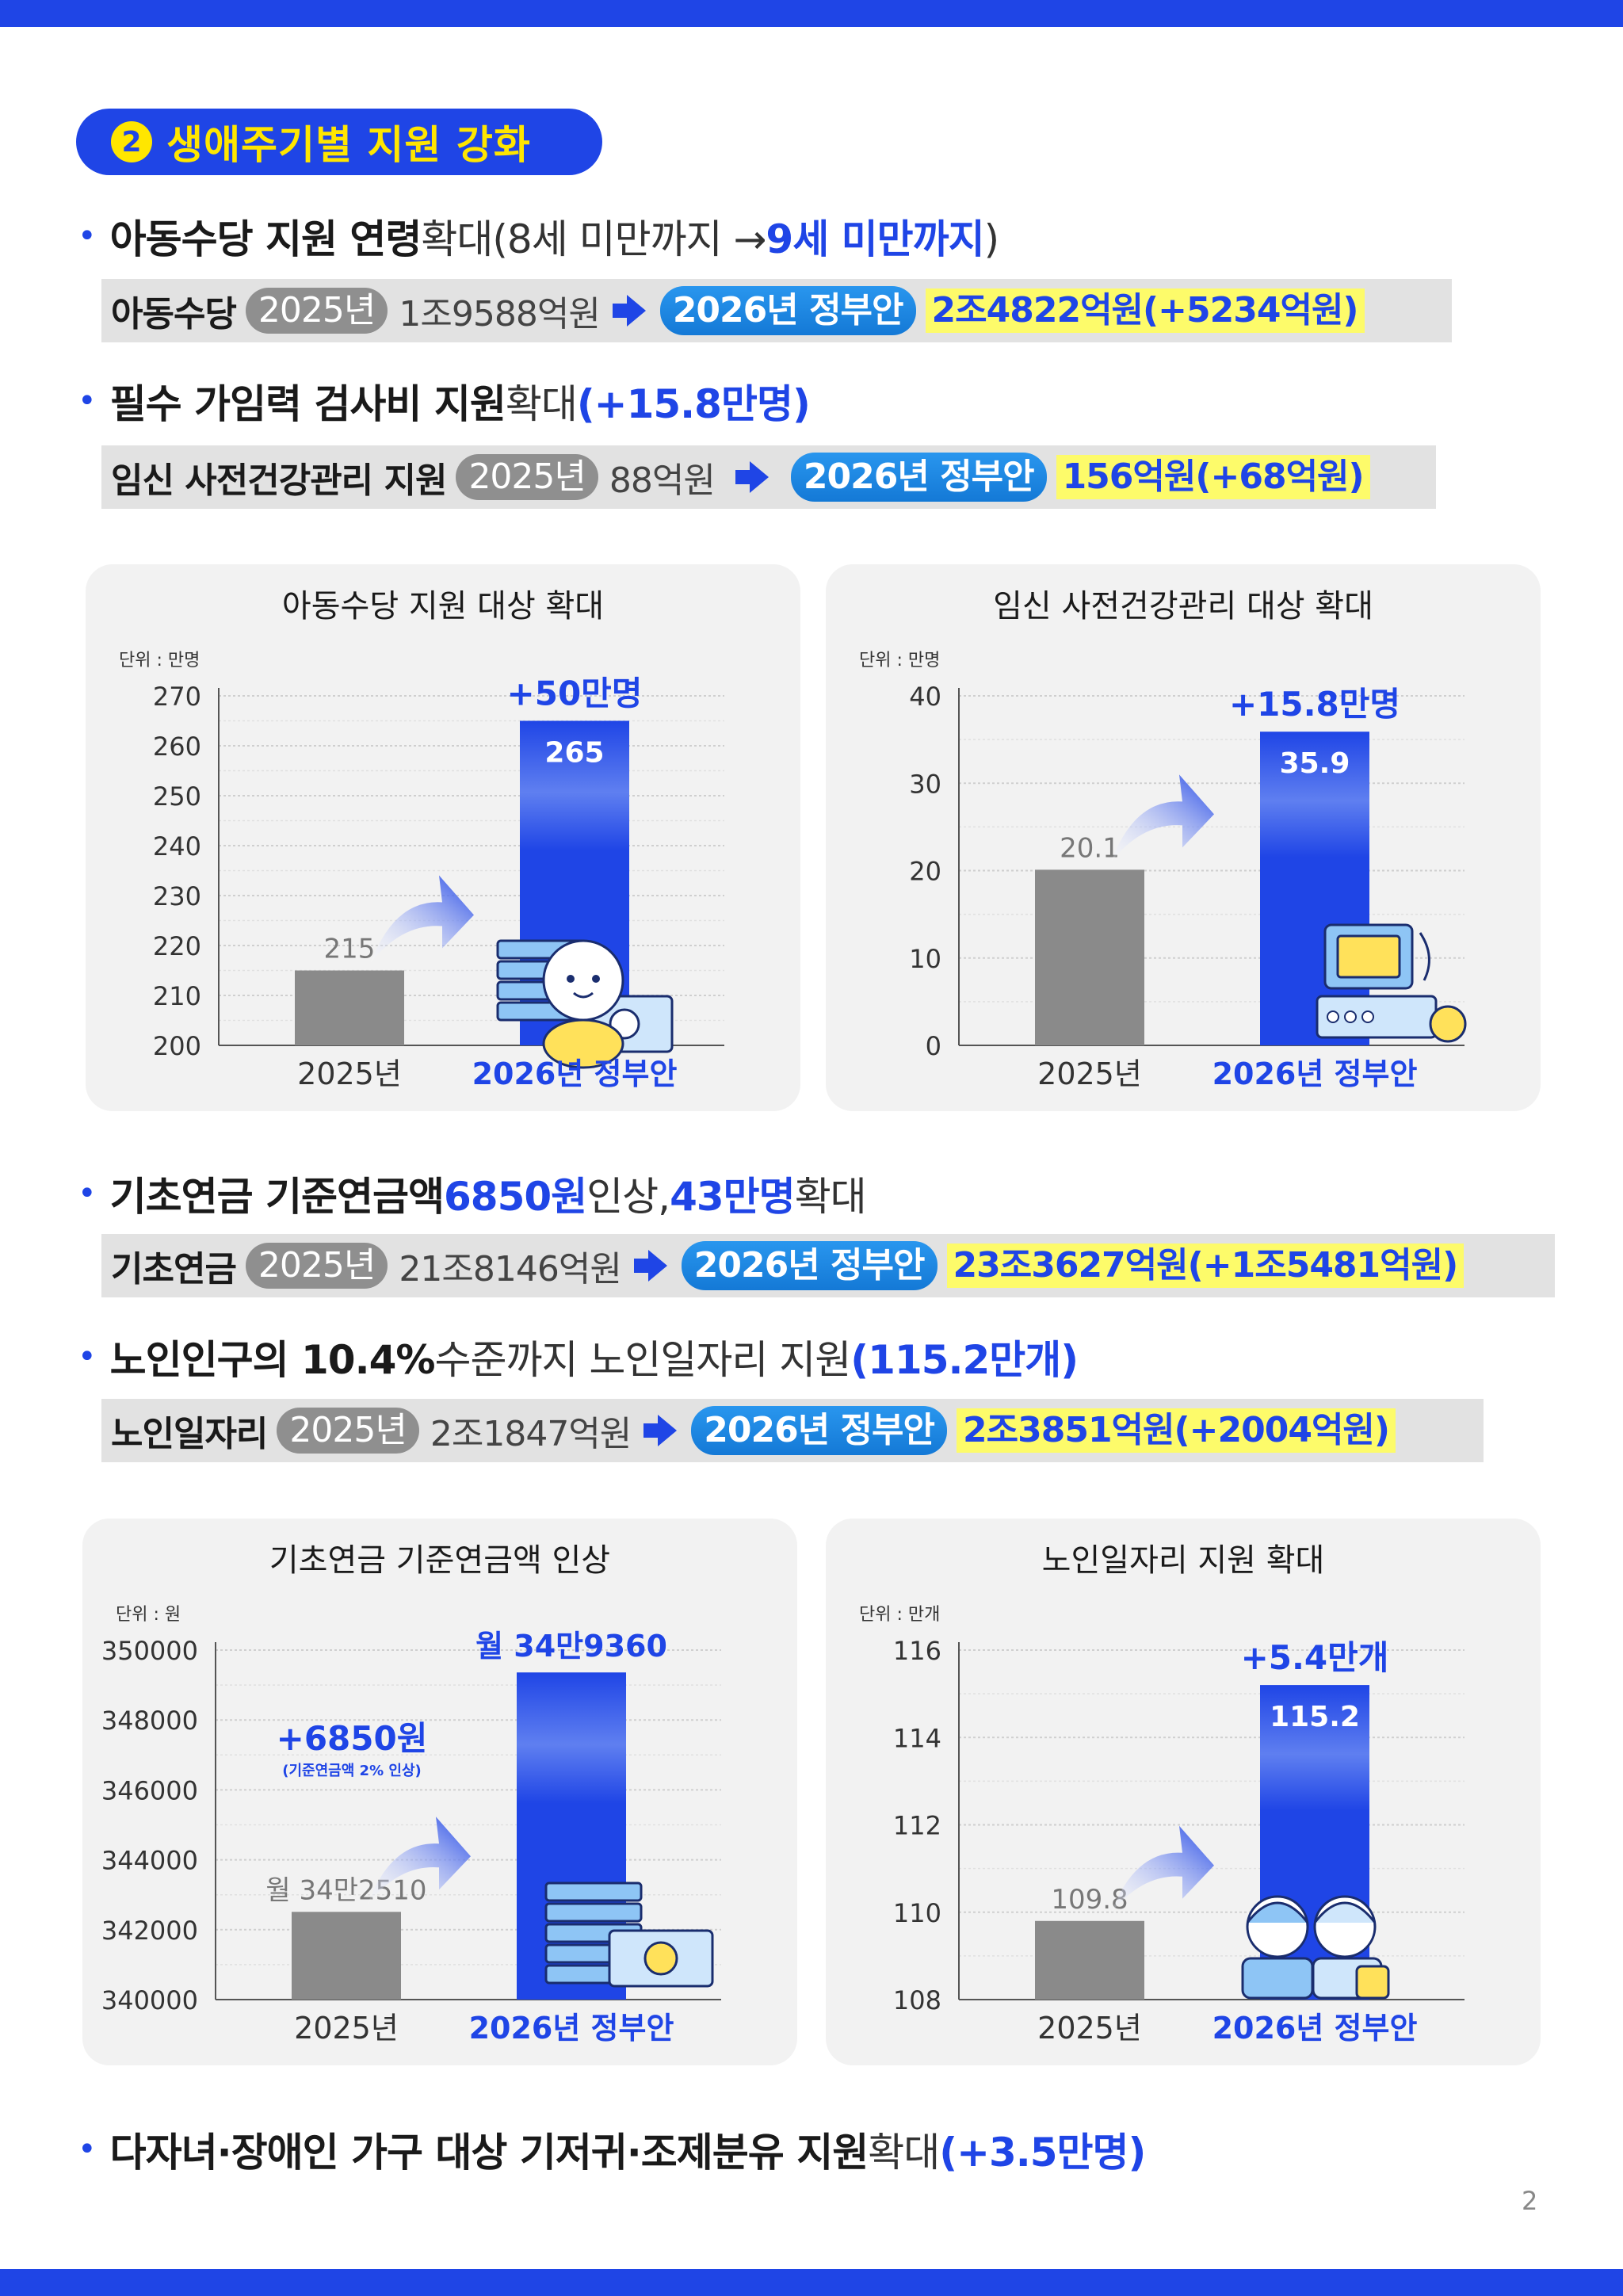 The height and width of the screenshot is (2296, 1623). What do you see at coordinates (174, 314) in the screenshot?
I see `infobar-name: 아동수당` at bounding box center [174, 314].